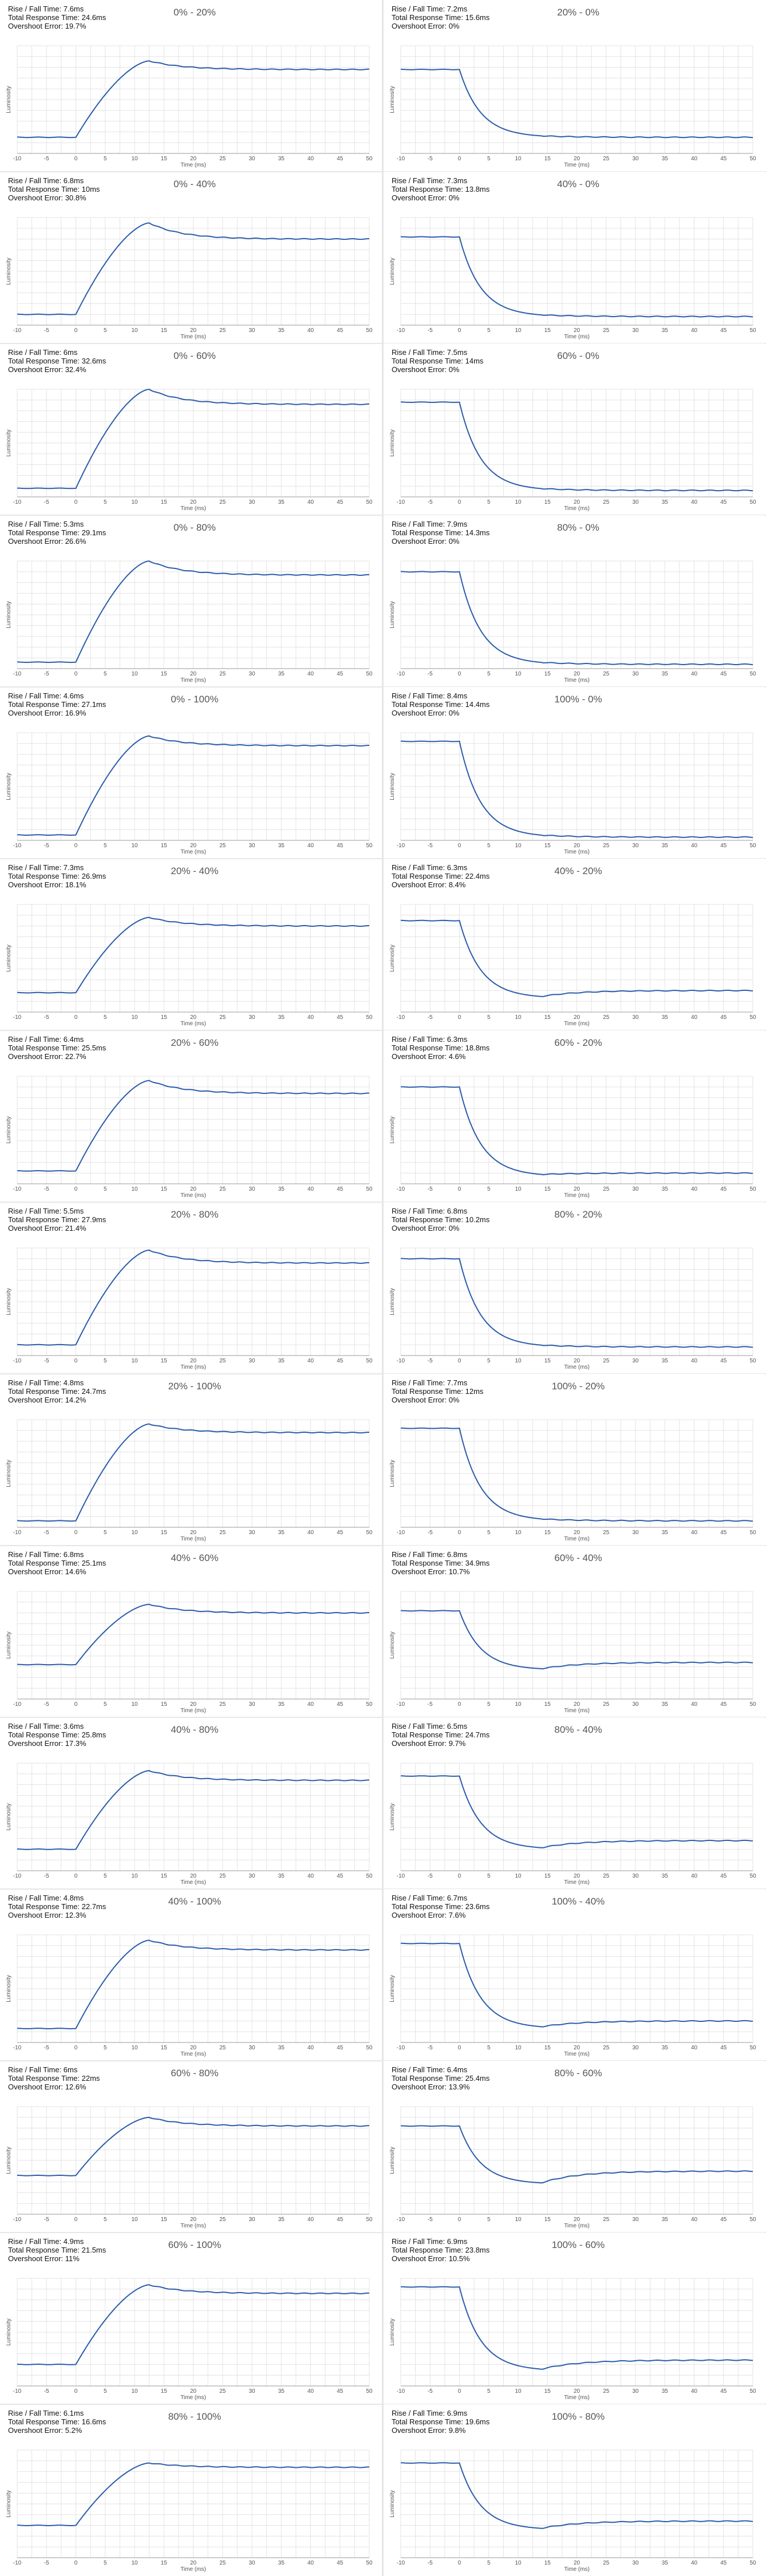 The width and height of the screenshot is (766, 2576). Describe the element at coordinates (46, 2241) in the screenshot. I see `rise-fall-time: Rise / Fall Time: 4.9ms` at that location.